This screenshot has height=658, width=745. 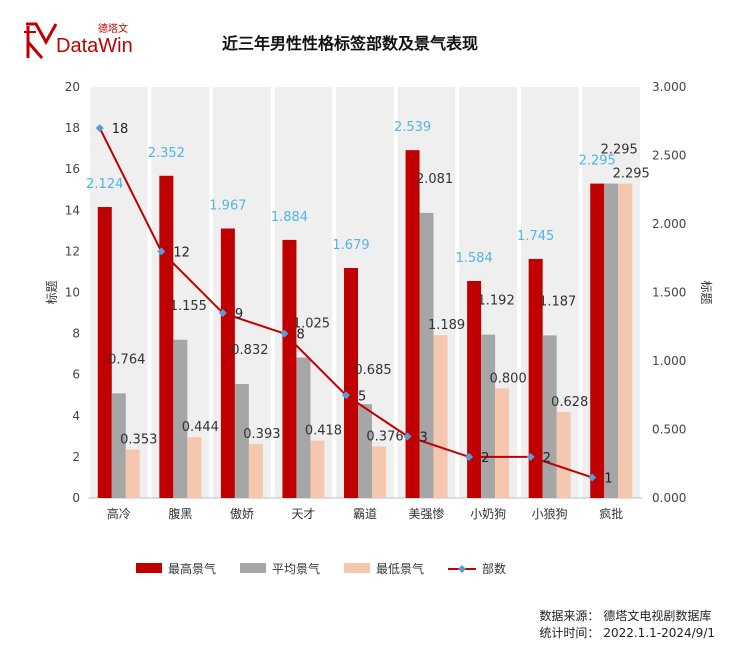 I want to click on line-data-label: 12, so click(x=181, y=252).